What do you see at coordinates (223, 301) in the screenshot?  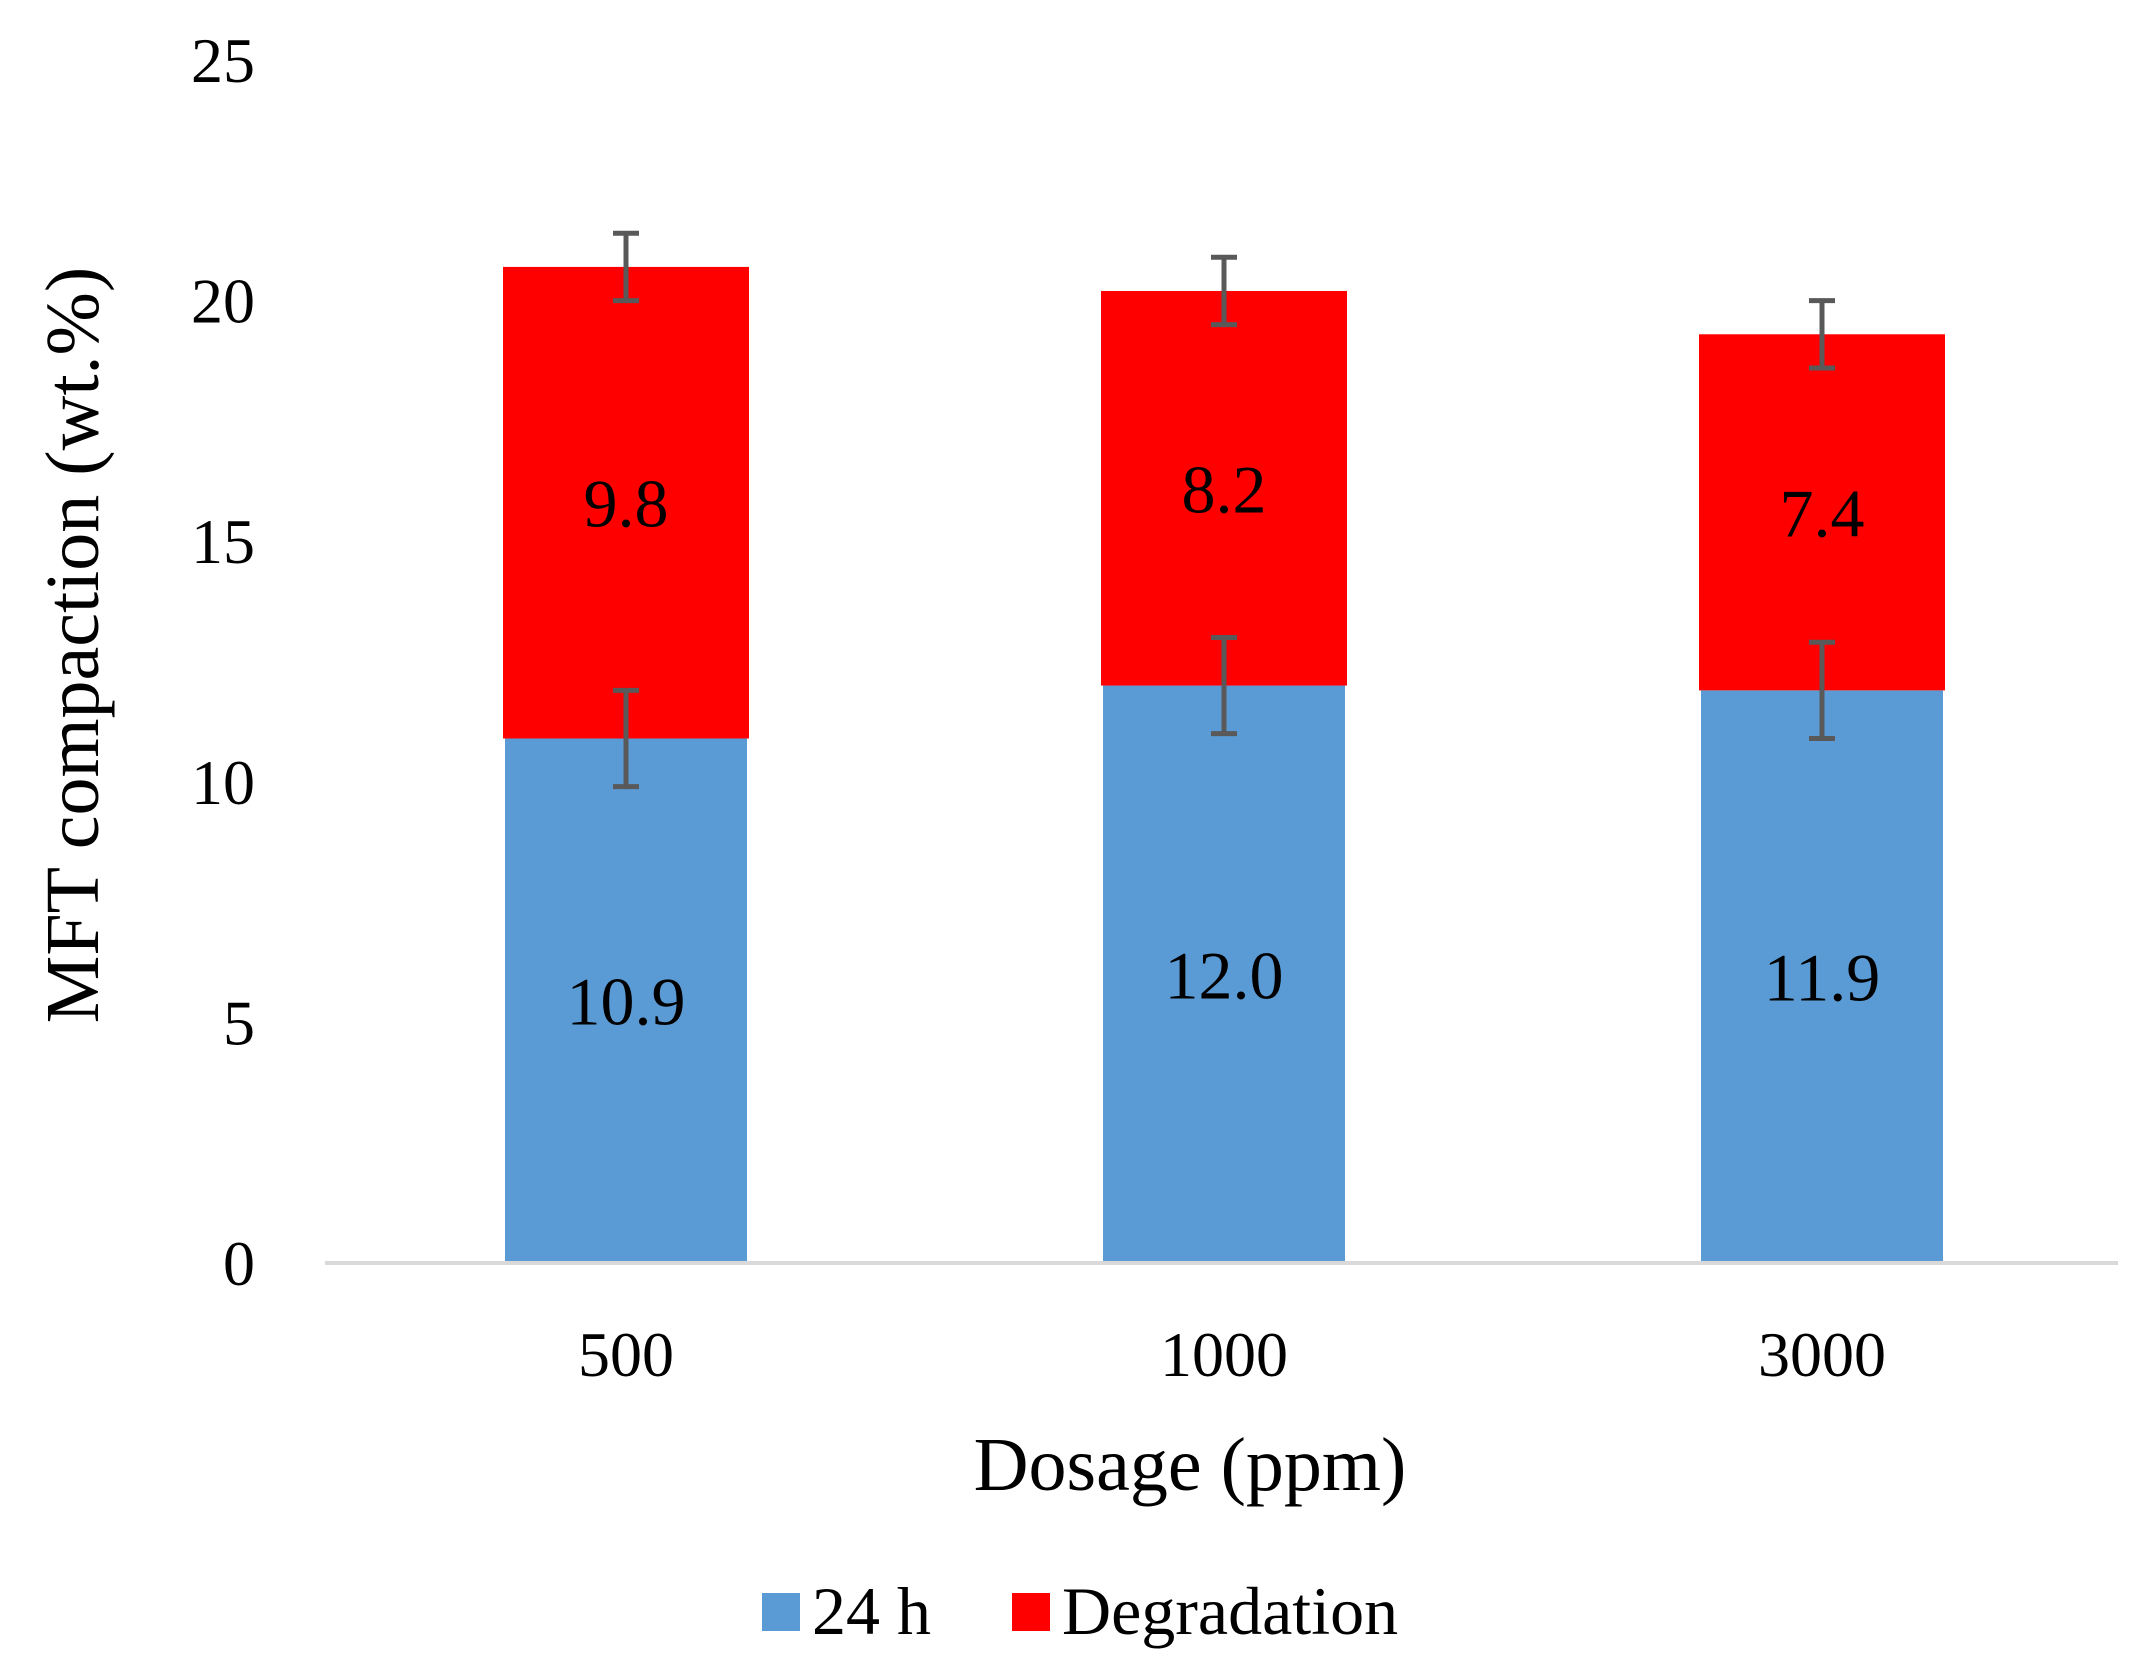 I see `y-tick-label: 20` at bounding box center [223, 301].